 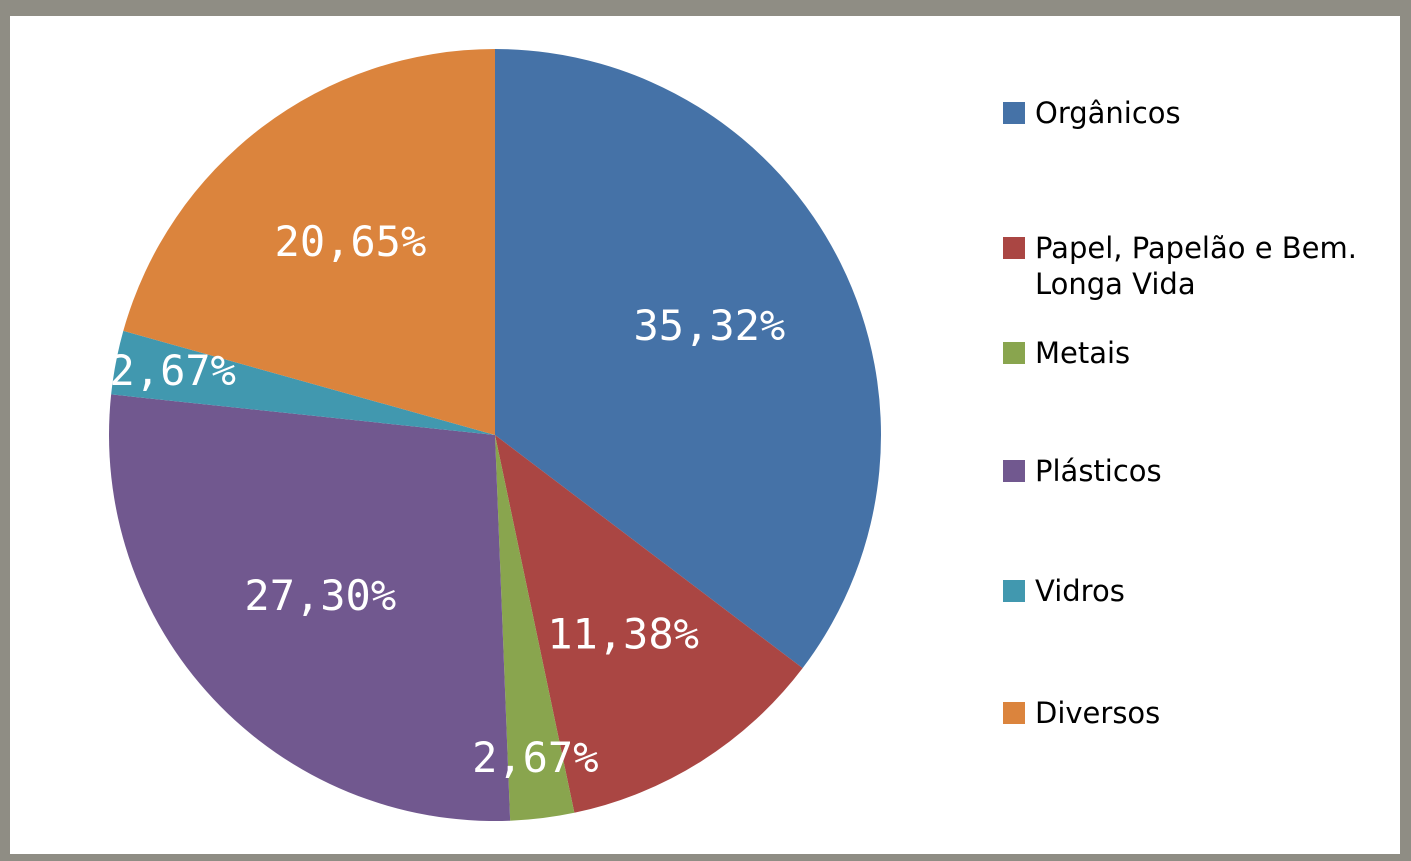 What do you see at coordinates (623, 634) in the screenshot?
I see `data-label: 11,38%` at bounding box center [623, 634].